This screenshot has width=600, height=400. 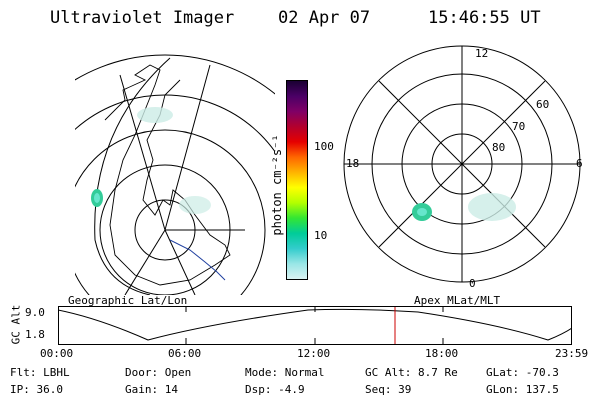 I want to click on ip-status: IP: 36.0, so click(x=36, y=389).